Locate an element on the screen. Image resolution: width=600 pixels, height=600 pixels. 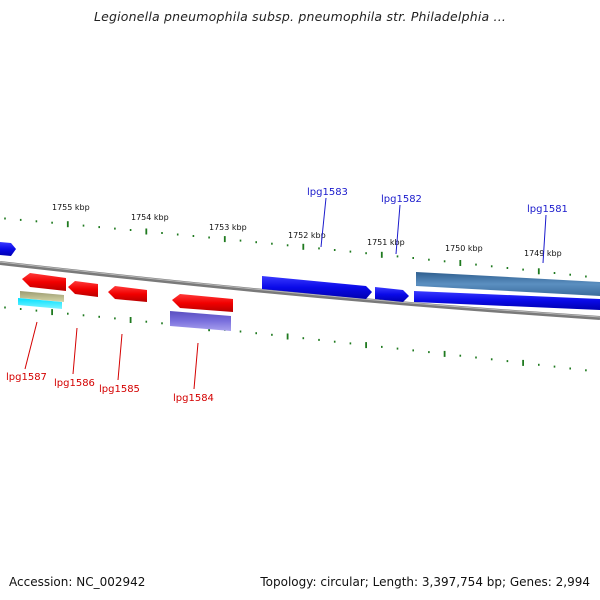
gene-label-lpg1585: lpg1585 is located at coordinates (119, 389).